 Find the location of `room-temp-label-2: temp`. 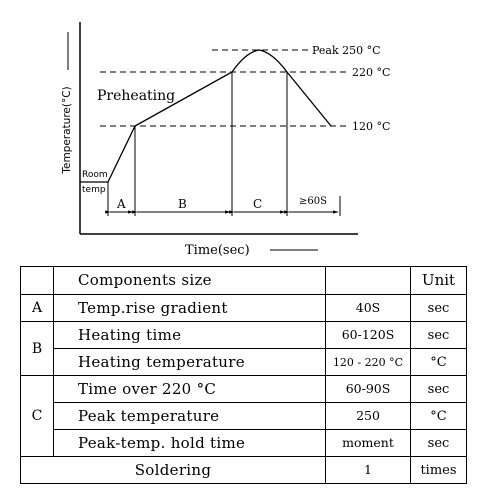

room-temp-label-2: temp is located at coordinates (94, 190).